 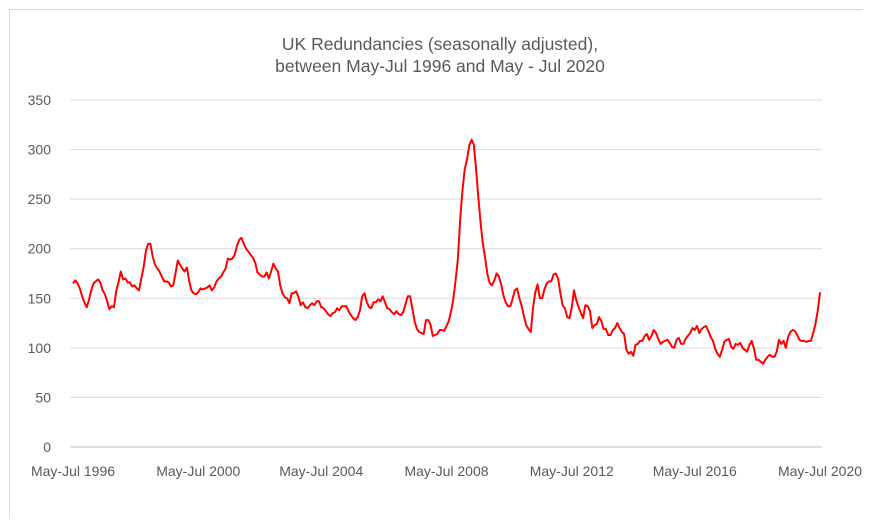 What do you see at coordinates (198, 471) in the screenshot?
I see `x-tick-label: May-Jul 2000` at bounding box center [198, 471].